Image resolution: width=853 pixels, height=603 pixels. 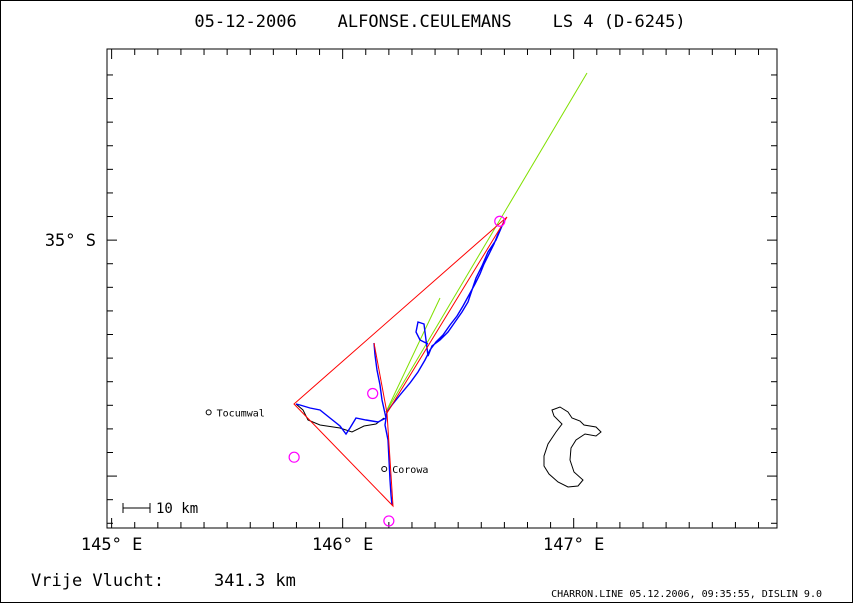 I want to click on place-label: Tocumwal, so click(x=241, y=413).